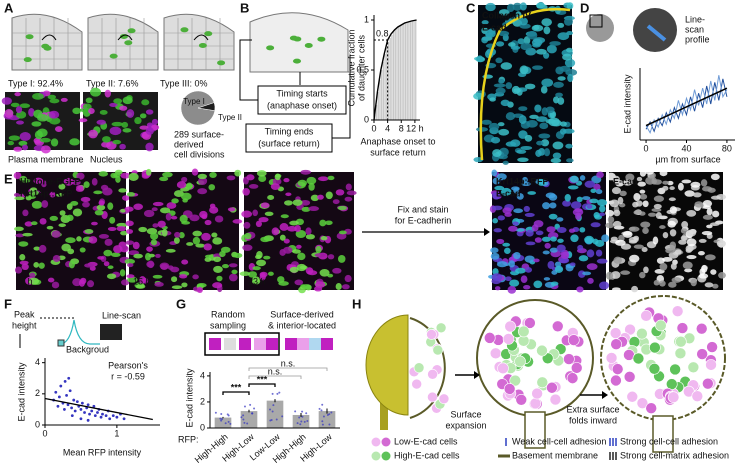  Describe the element at coordinates (302, 105) in the screenshot. I see `box-text: (anaphase onset)` at that location.